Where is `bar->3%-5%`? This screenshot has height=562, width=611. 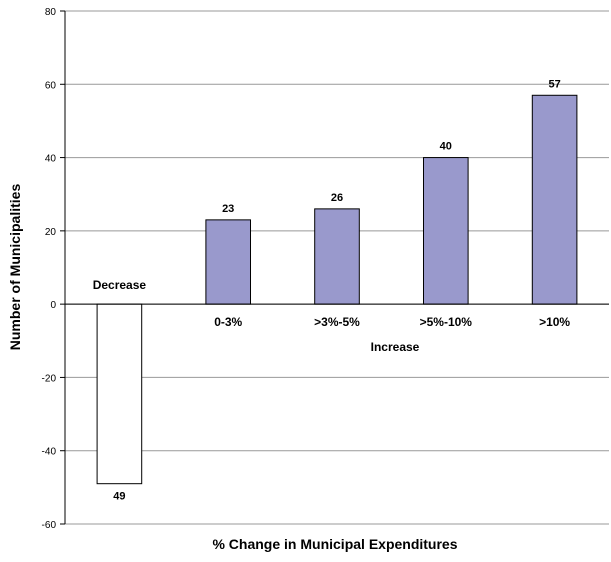
bar->3%-5% is located at coordinates (337, 256).